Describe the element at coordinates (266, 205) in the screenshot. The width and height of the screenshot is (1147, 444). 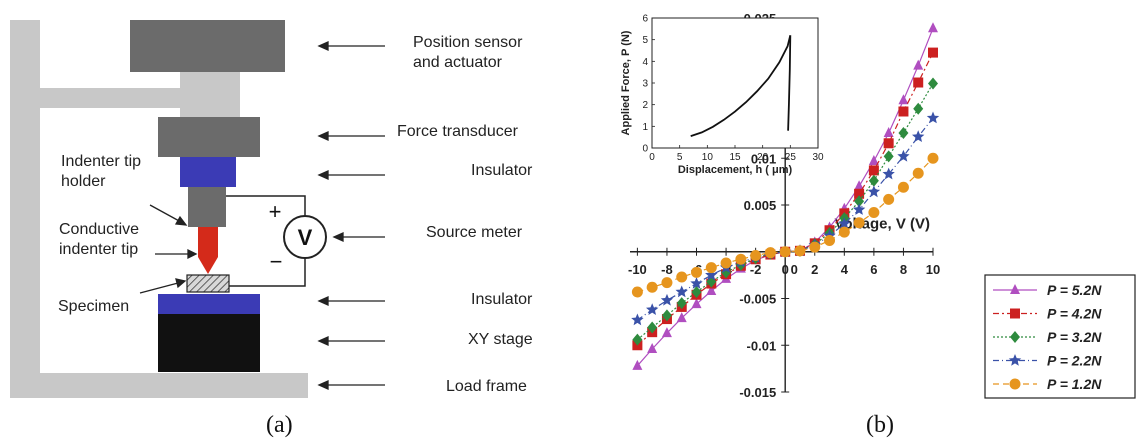
I see `circuit-wire-top` at that location.